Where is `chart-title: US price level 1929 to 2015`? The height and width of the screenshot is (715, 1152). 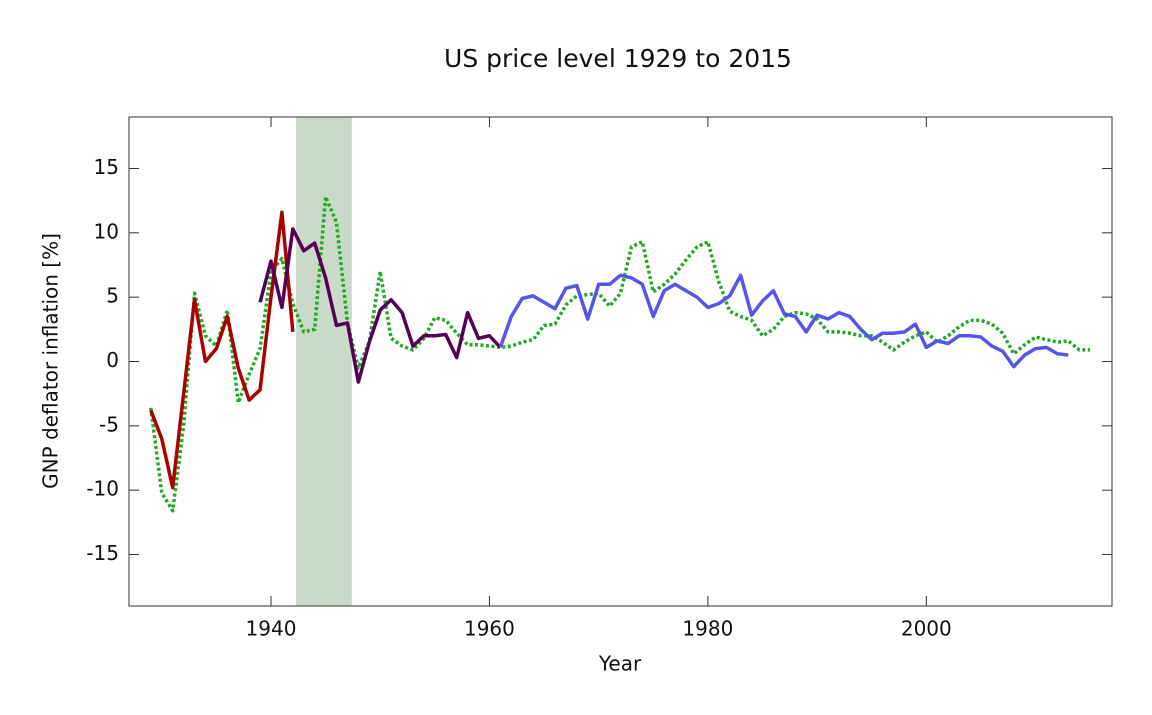 chart-title: US price level 1929 to 2015 is located at coordinates (618, 58).